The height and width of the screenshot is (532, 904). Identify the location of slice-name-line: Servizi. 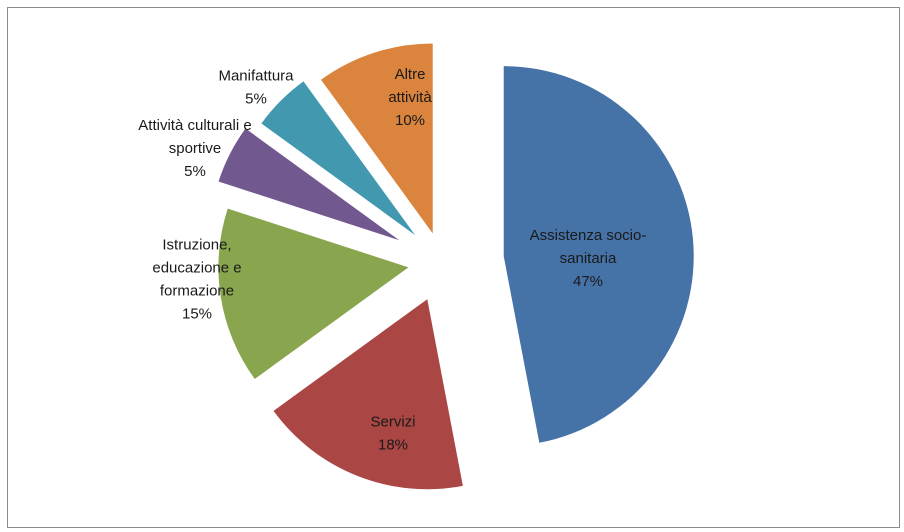
(392, 422).